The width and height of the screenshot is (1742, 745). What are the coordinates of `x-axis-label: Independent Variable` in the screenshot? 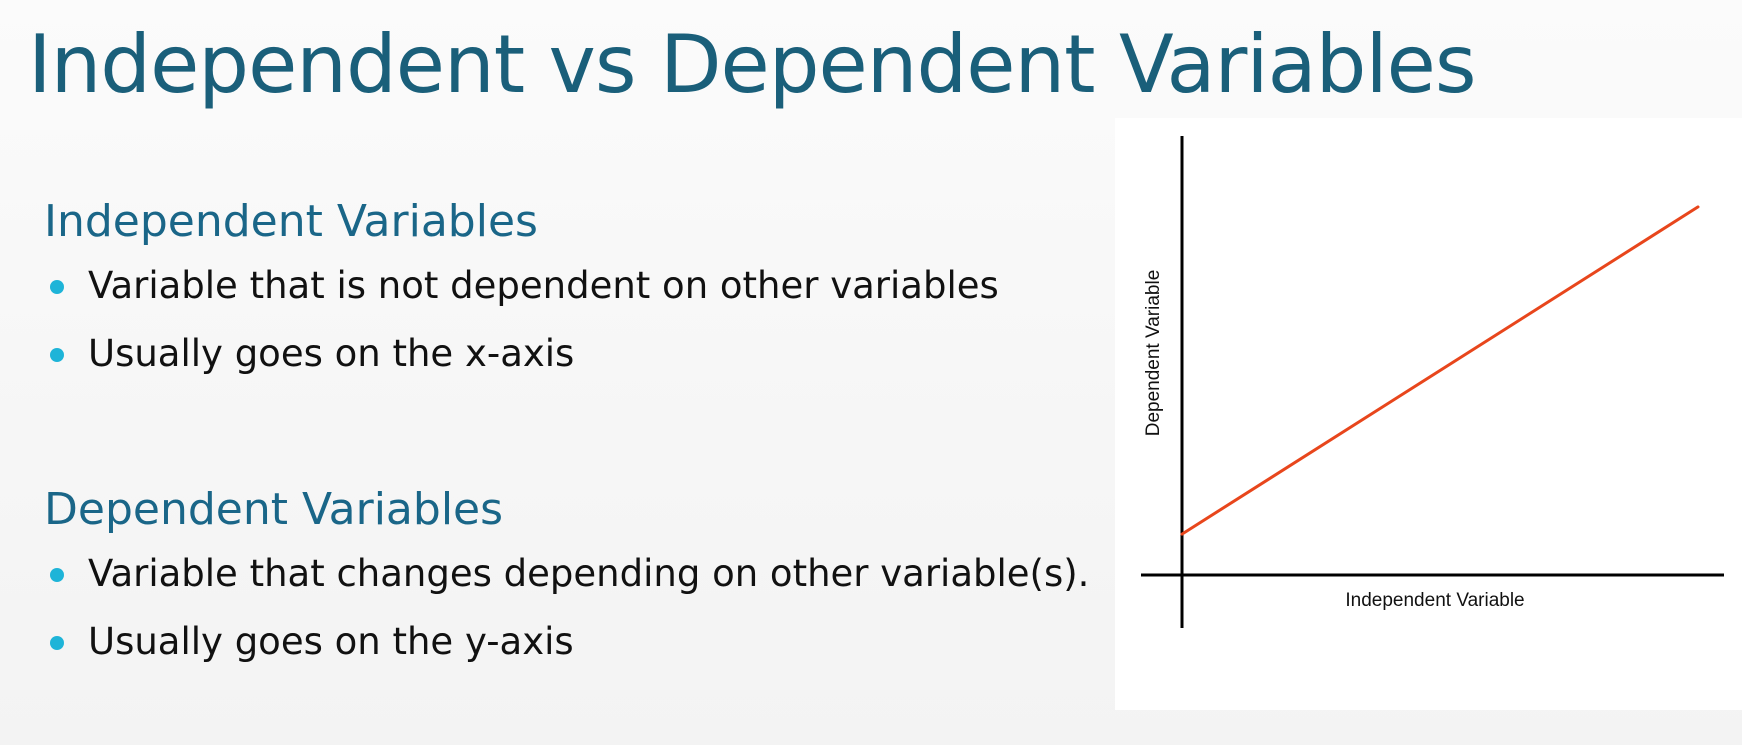 It's located at (1434, 600).